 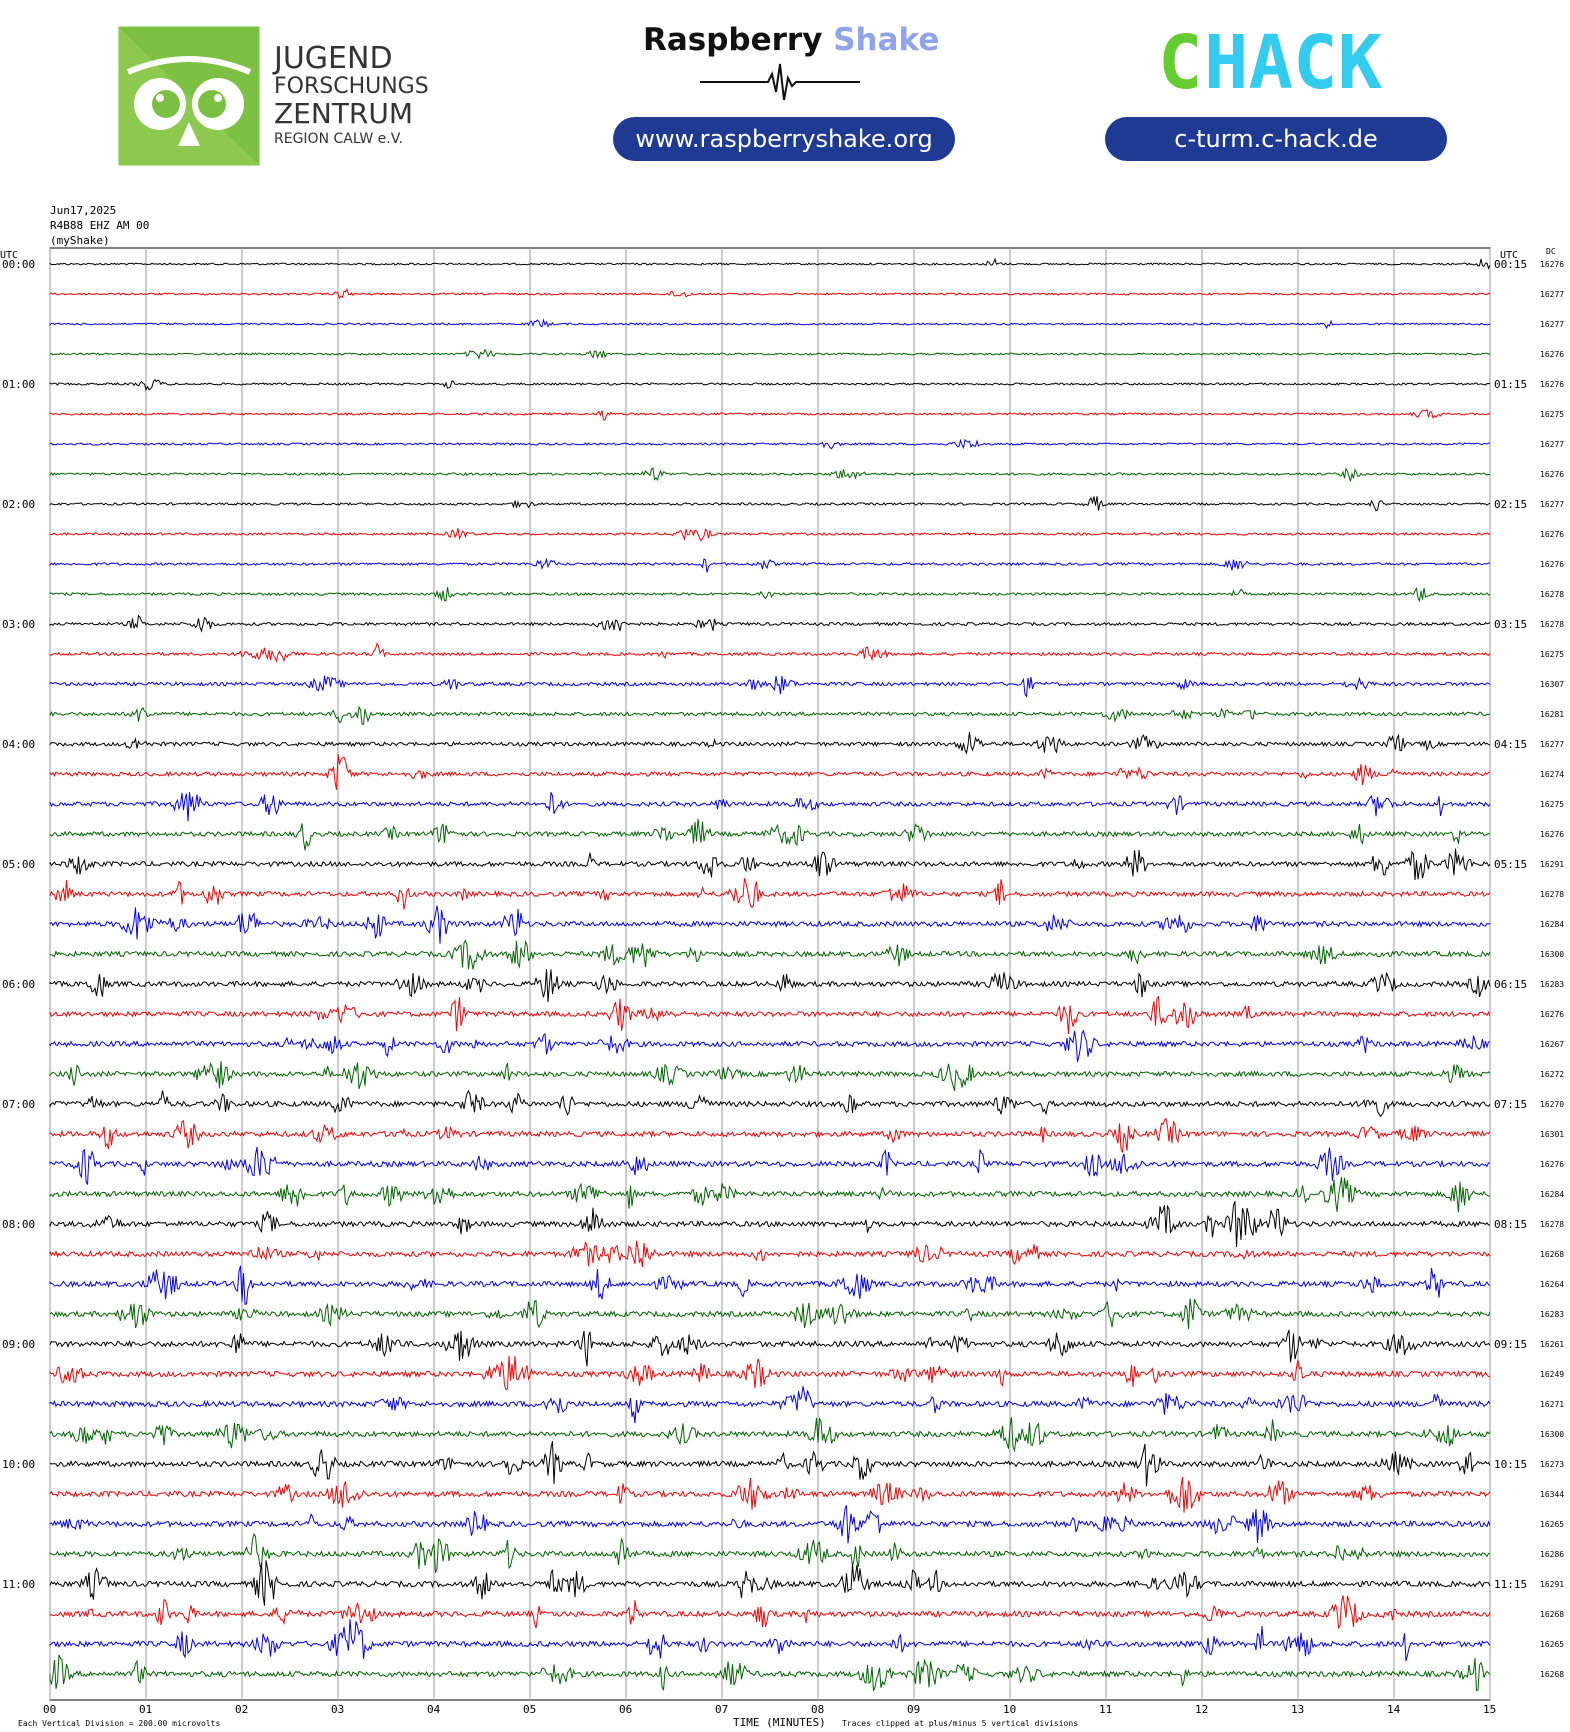 What do you see at coordinates (1489, 1709) in the screenshot?
I see `x-tick-label: 15` at bounding box center [1489, 1709].